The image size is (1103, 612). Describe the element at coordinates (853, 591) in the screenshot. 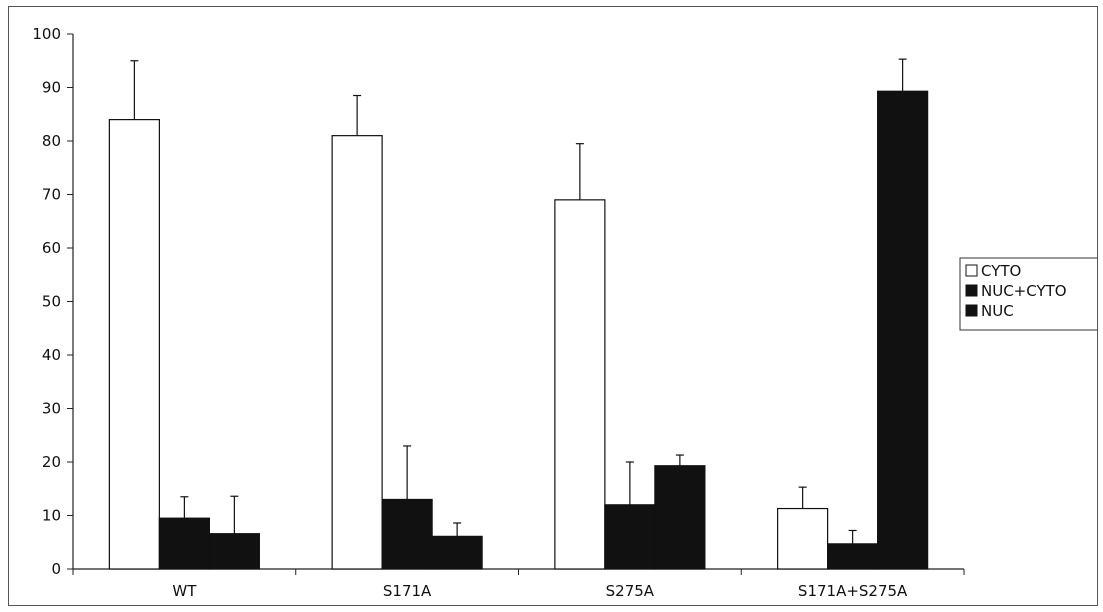

I see `x-category-label: S171A+S275A` at that location.